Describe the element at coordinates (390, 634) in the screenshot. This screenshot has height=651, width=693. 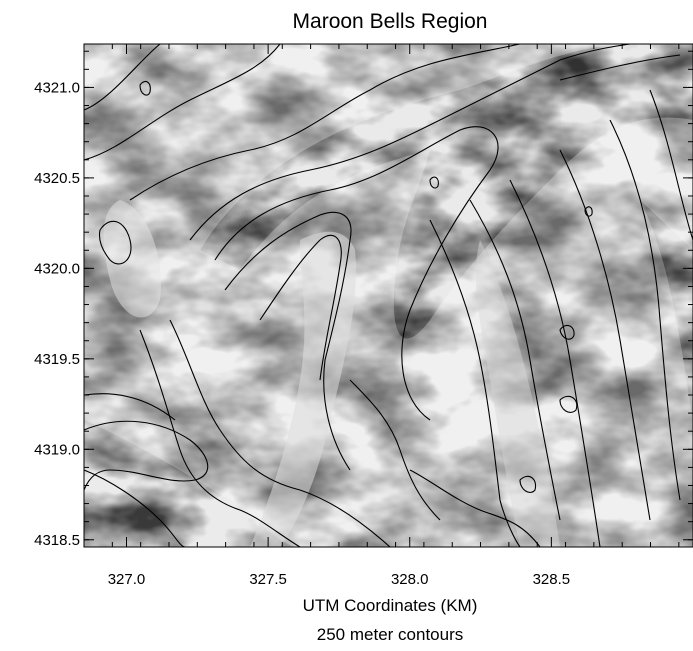
I see `chart-subtitle: 250 meter contours` at that location.